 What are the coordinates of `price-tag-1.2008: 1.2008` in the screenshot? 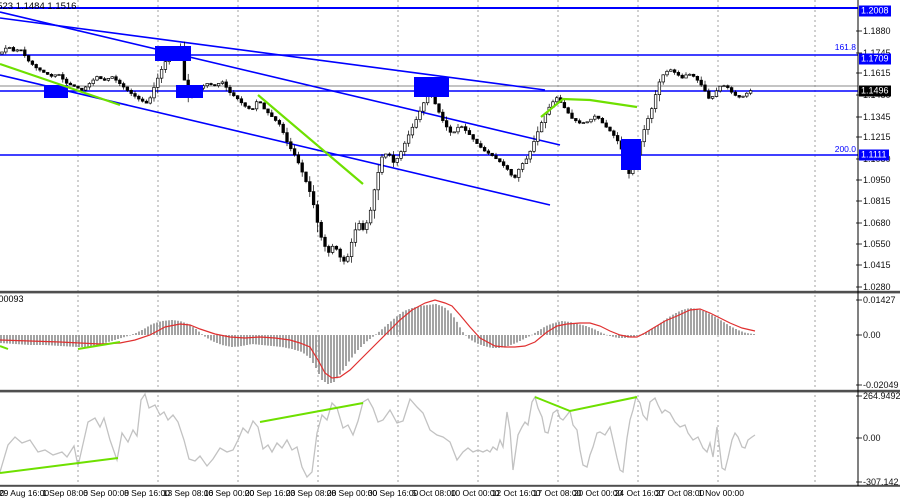 It's located at (875, 11).